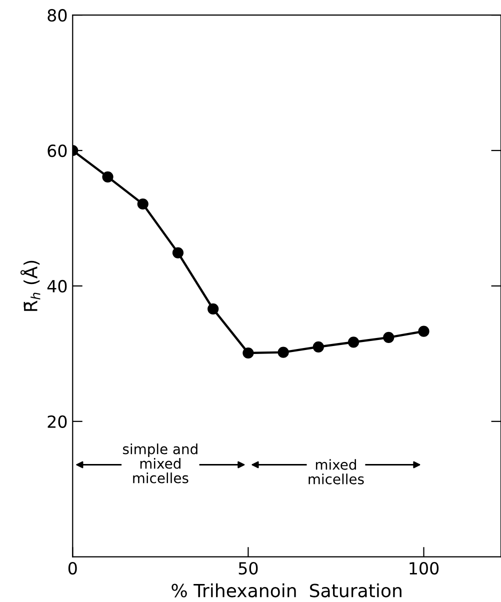 This screenshot has height=602, width=501. Describe the element at coordinates (248, 568) in the screenshot. I see `x-tick-label: 50` at that location.